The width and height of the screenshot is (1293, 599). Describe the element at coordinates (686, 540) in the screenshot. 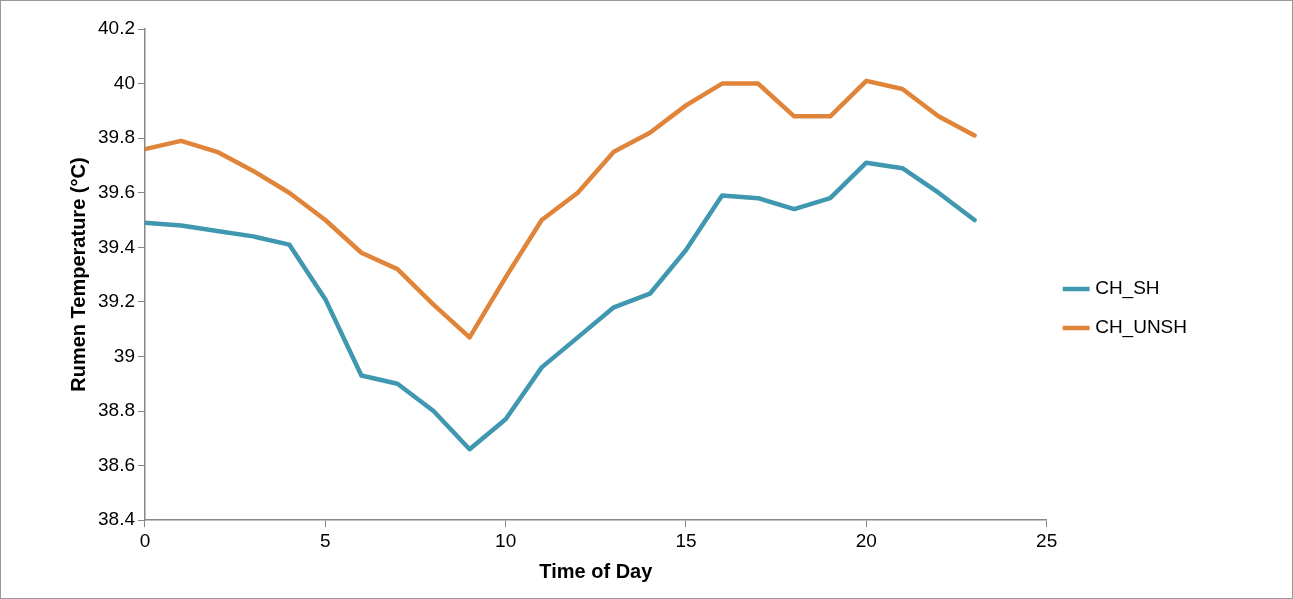

I see `x-tick-label: 15` at that location.